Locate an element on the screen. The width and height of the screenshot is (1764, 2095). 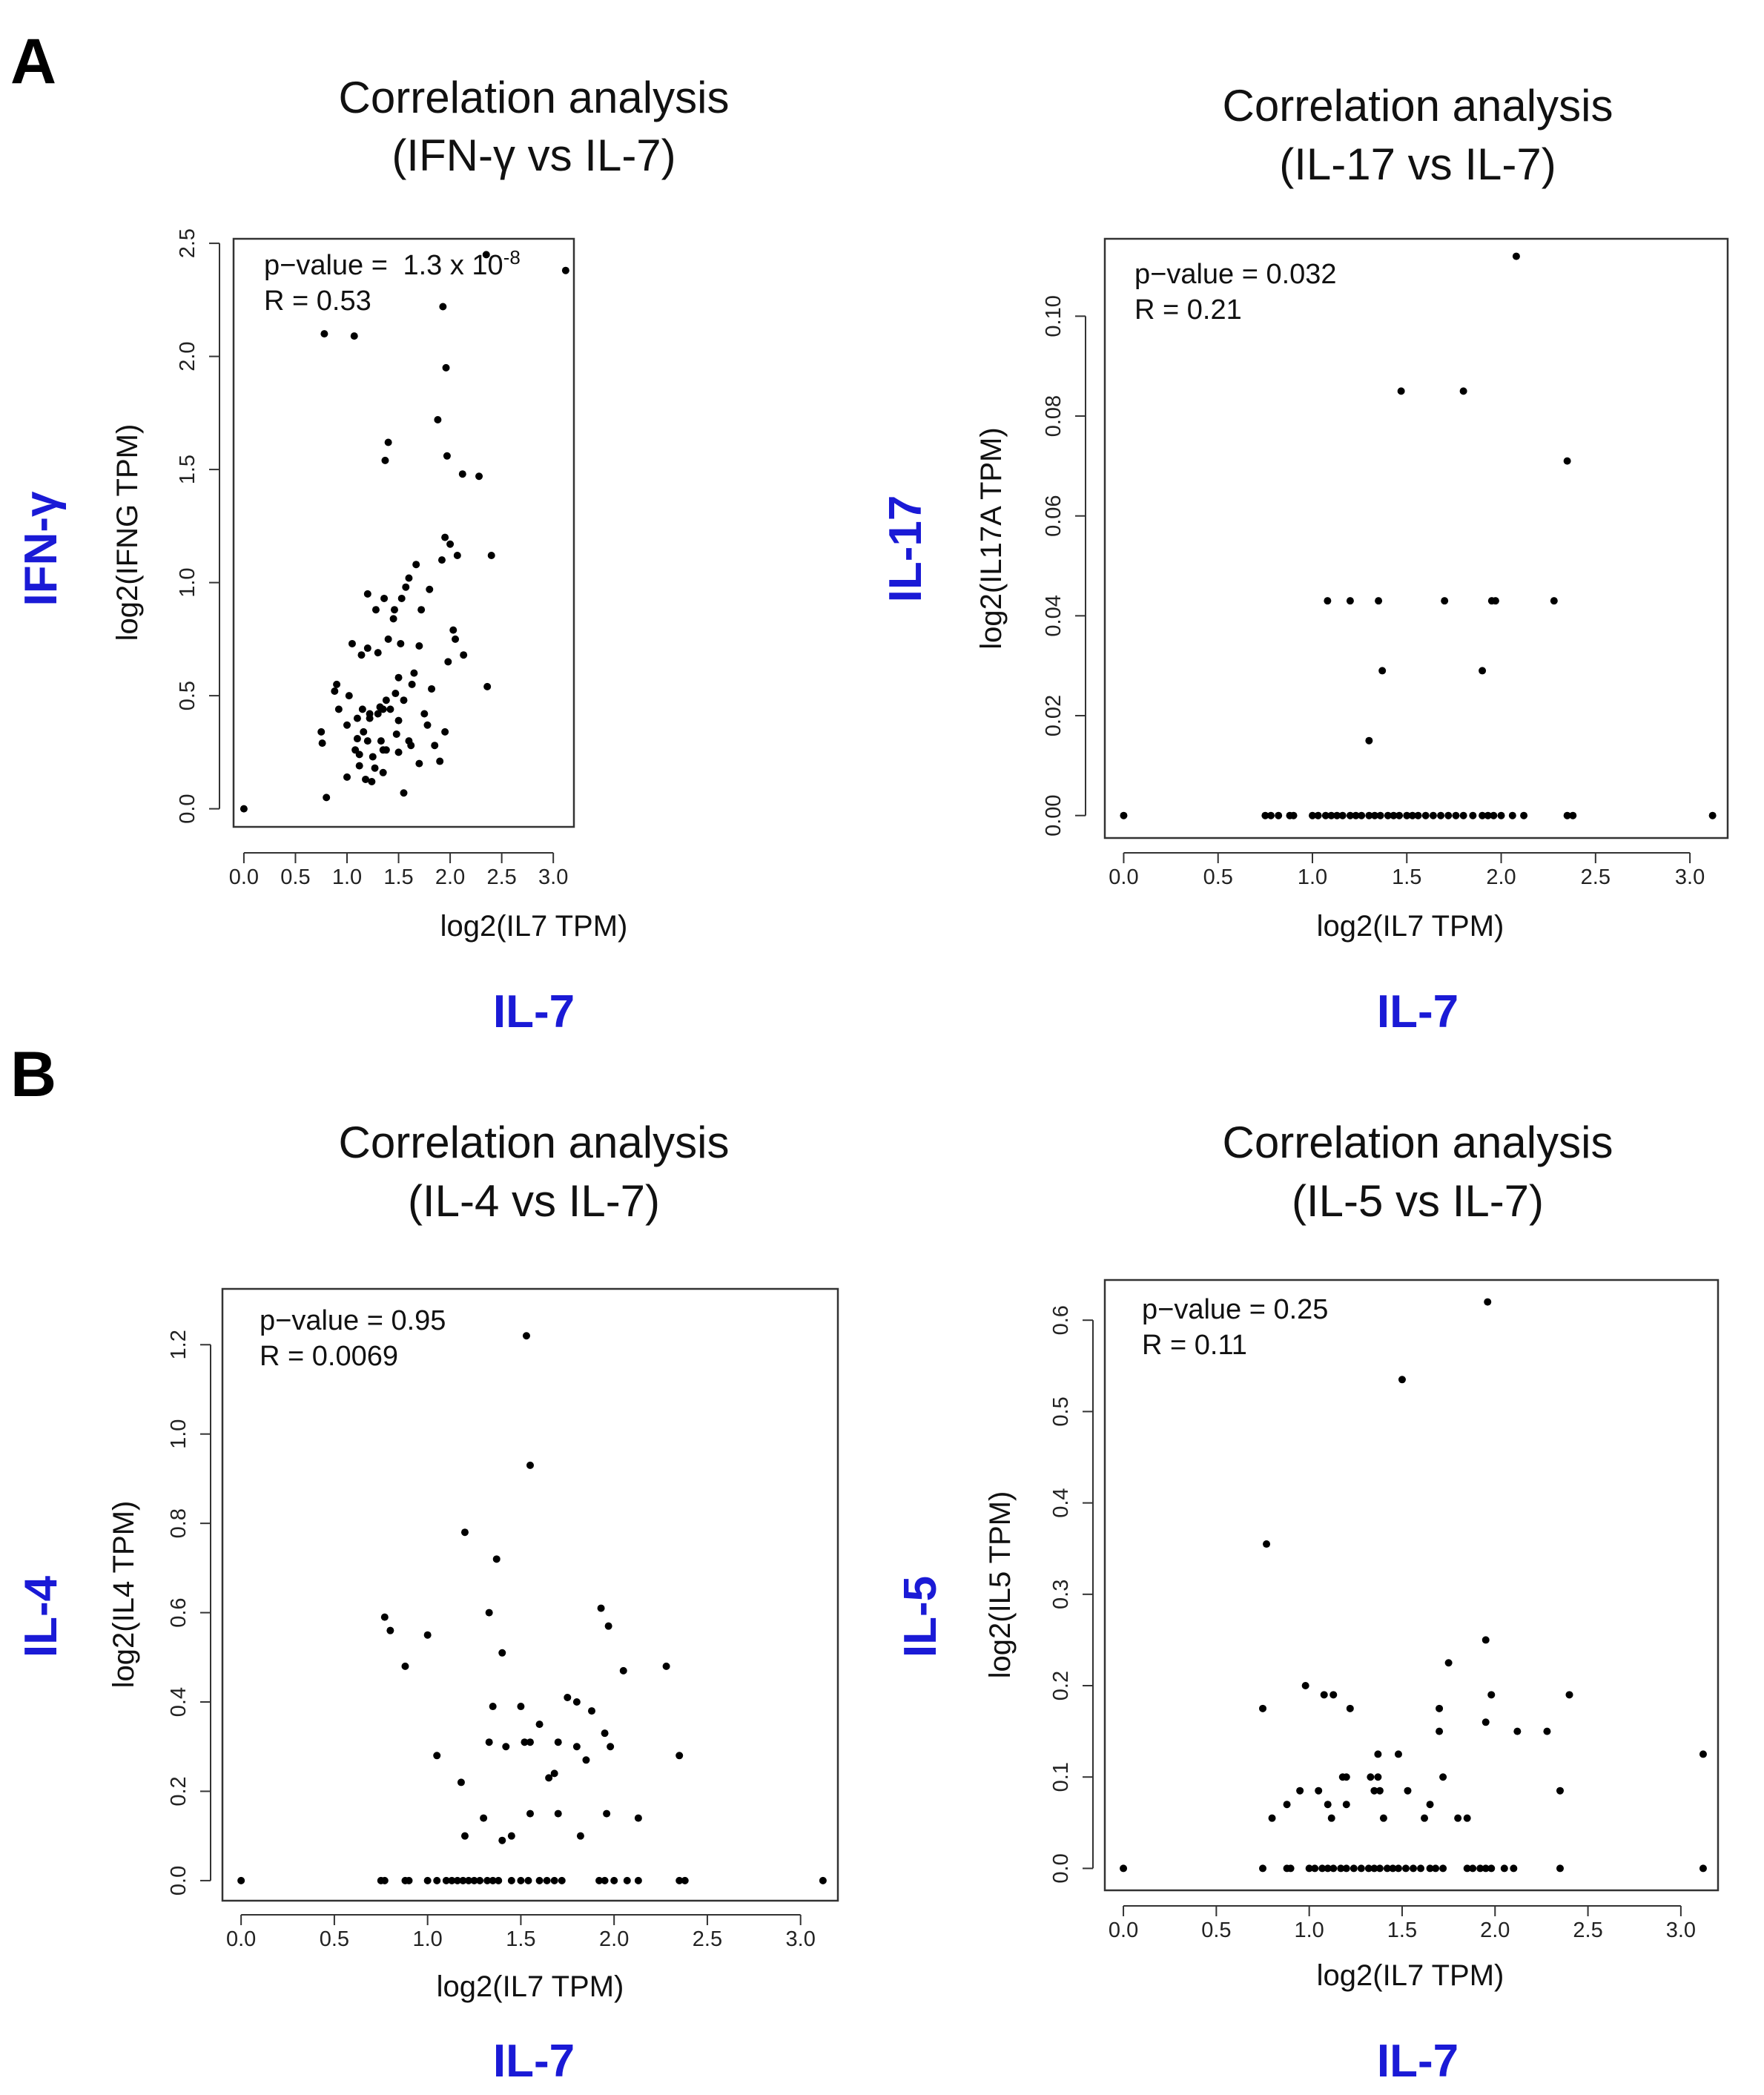
y-tick-label: 1.0 is located at coordinates (179, 1434).